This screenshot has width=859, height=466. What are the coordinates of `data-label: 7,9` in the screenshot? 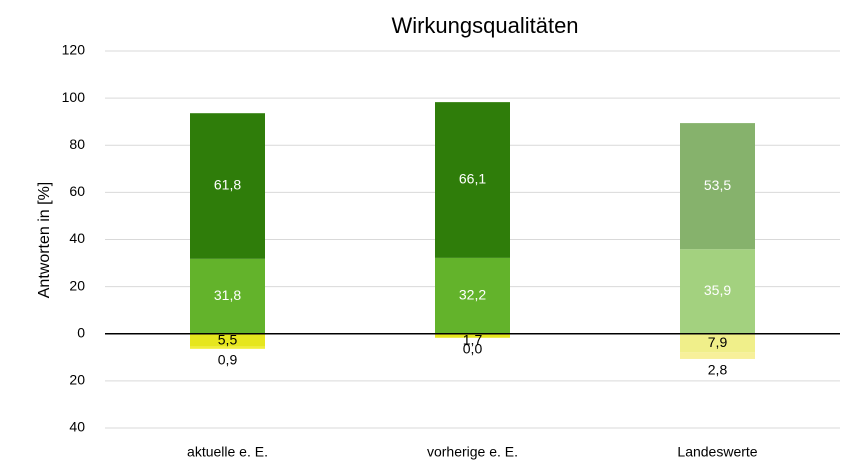 It's located at (718, 342).